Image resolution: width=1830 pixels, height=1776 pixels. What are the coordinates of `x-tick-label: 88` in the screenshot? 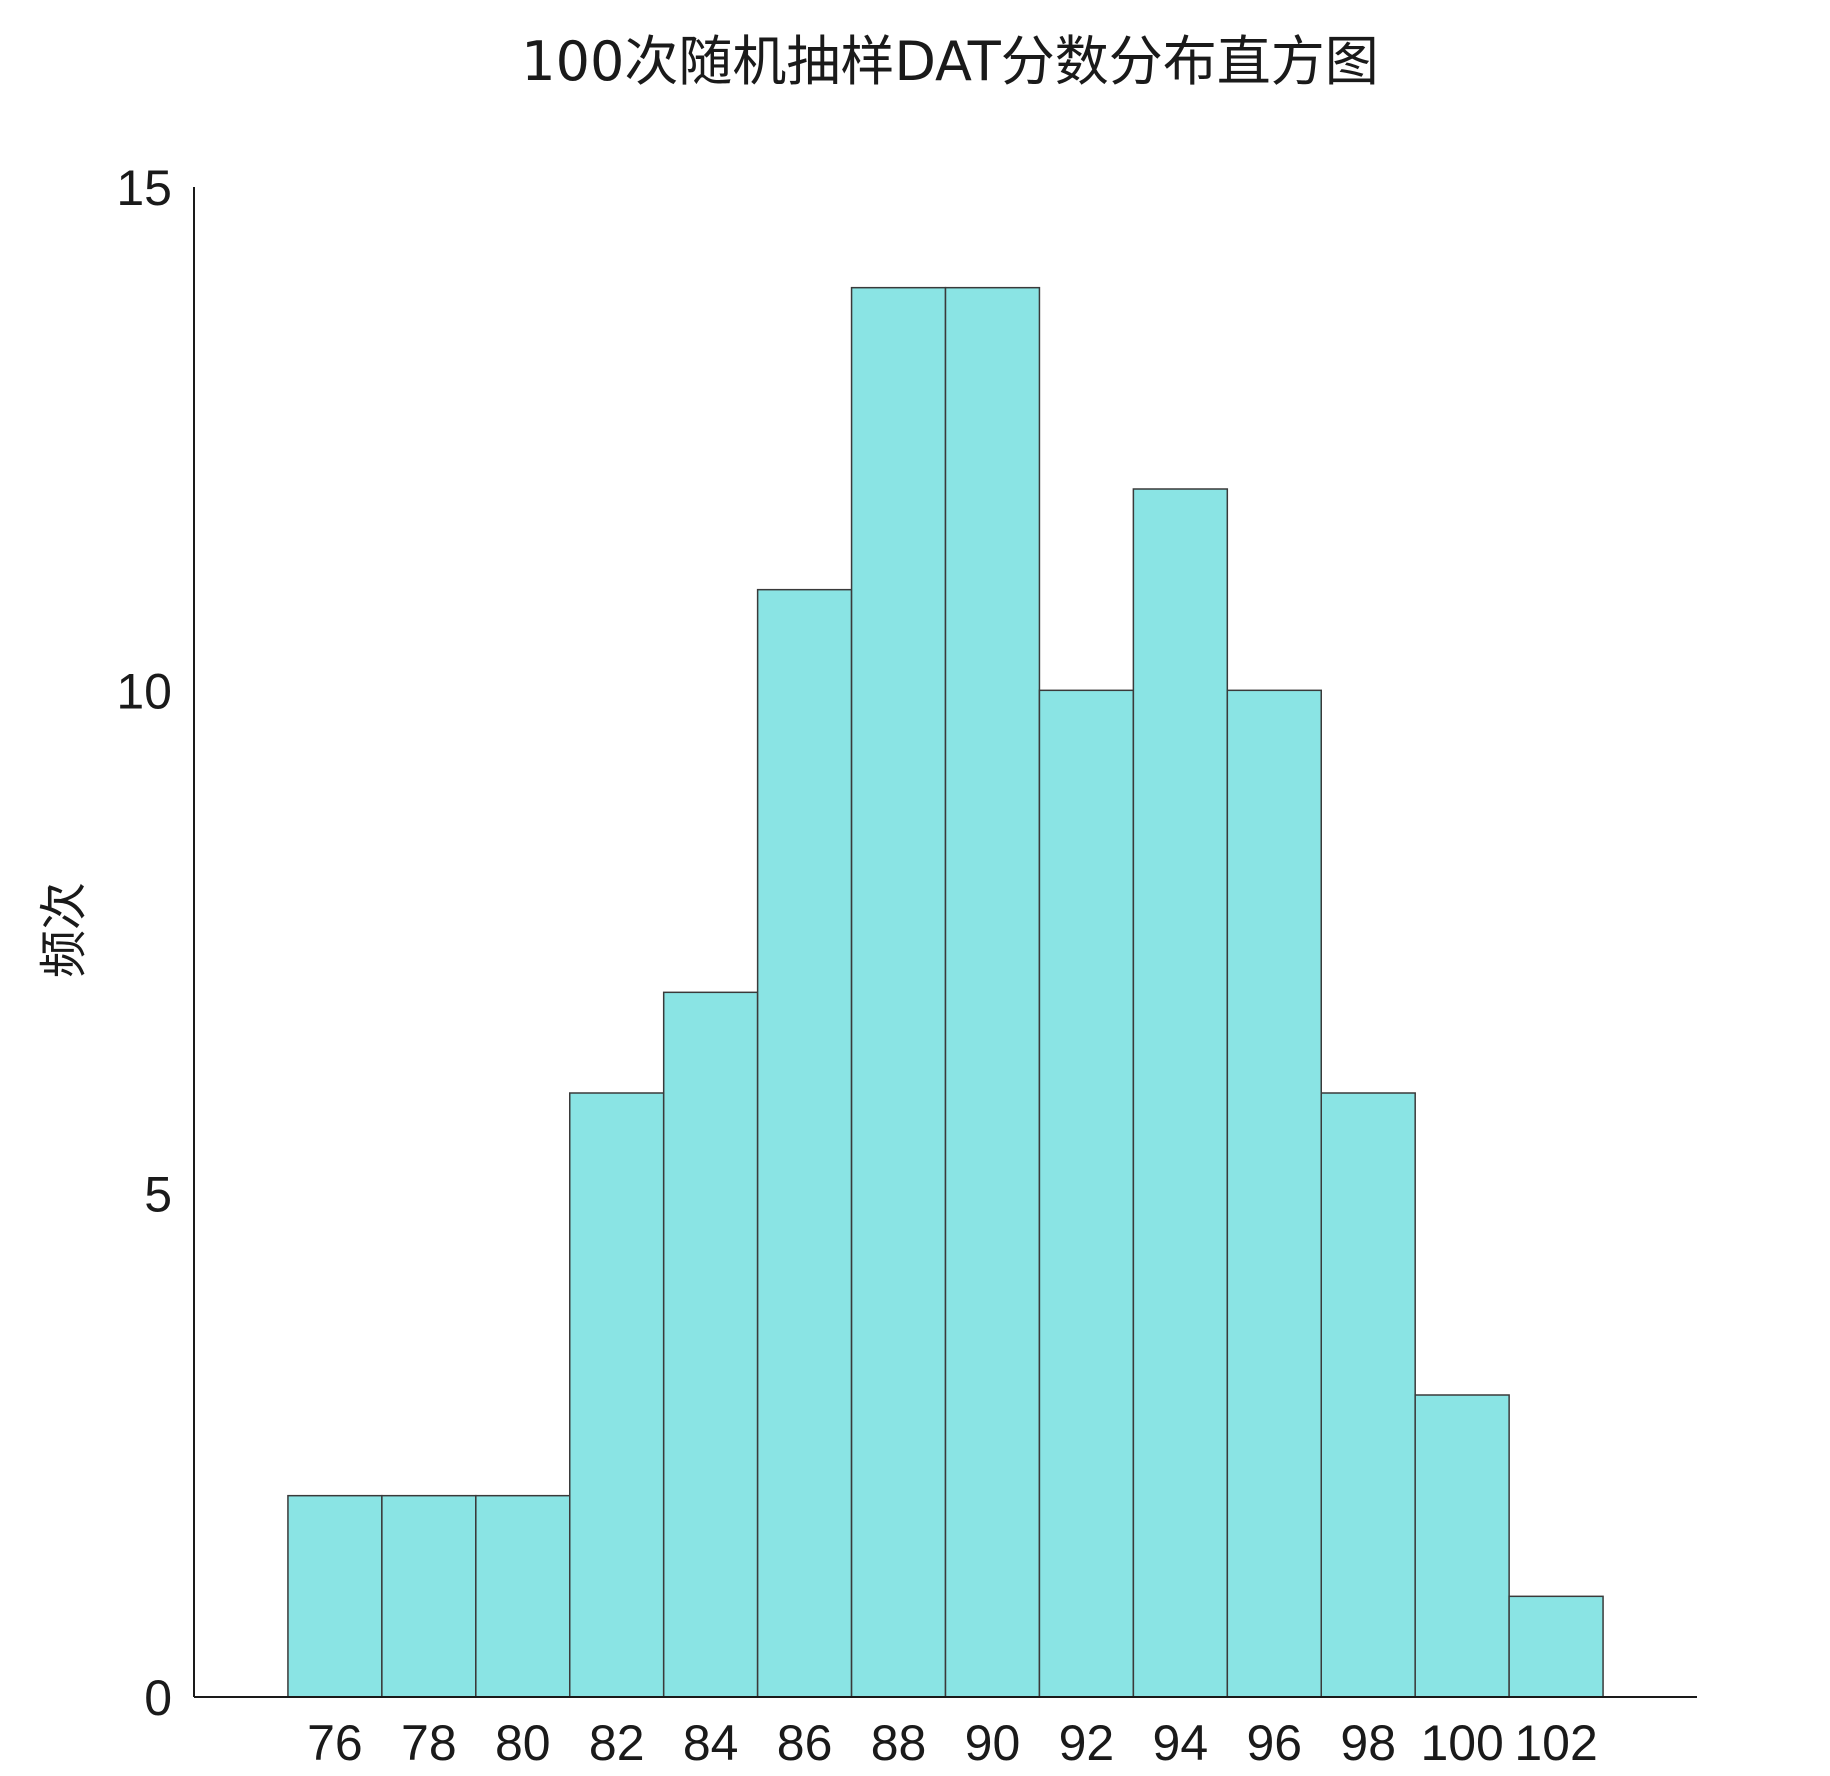 It's located at (899, 1743).